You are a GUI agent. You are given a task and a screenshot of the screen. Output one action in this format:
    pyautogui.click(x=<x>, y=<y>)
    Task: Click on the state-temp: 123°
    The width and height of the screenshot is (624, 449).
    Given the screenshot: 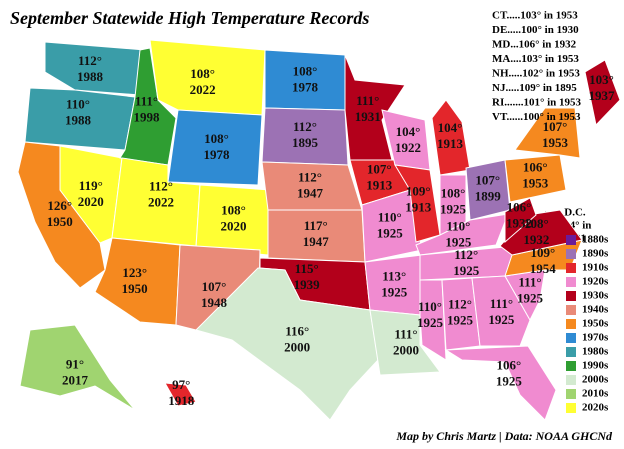 What is the action you would take?
    pyautogui.click(x=134, y=272)
    